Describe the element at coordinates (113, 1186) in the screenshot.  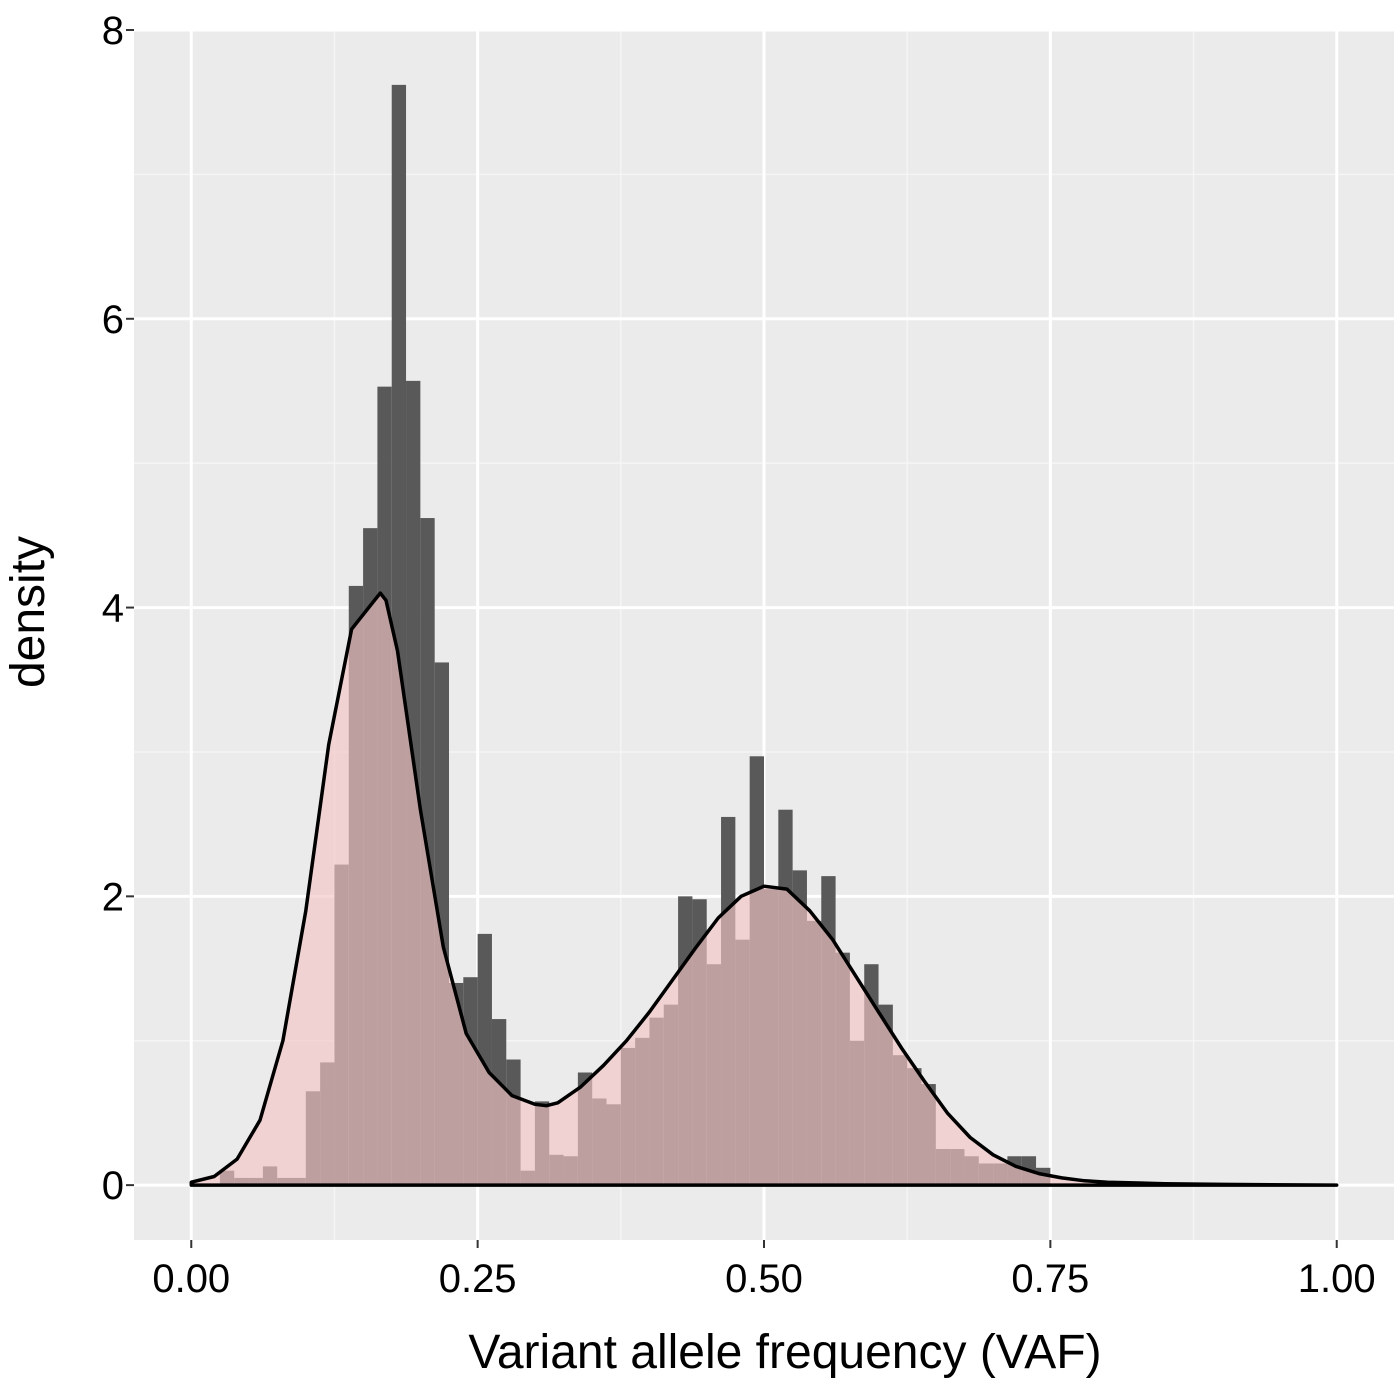
I see `y-tick-label: 0` at that location.